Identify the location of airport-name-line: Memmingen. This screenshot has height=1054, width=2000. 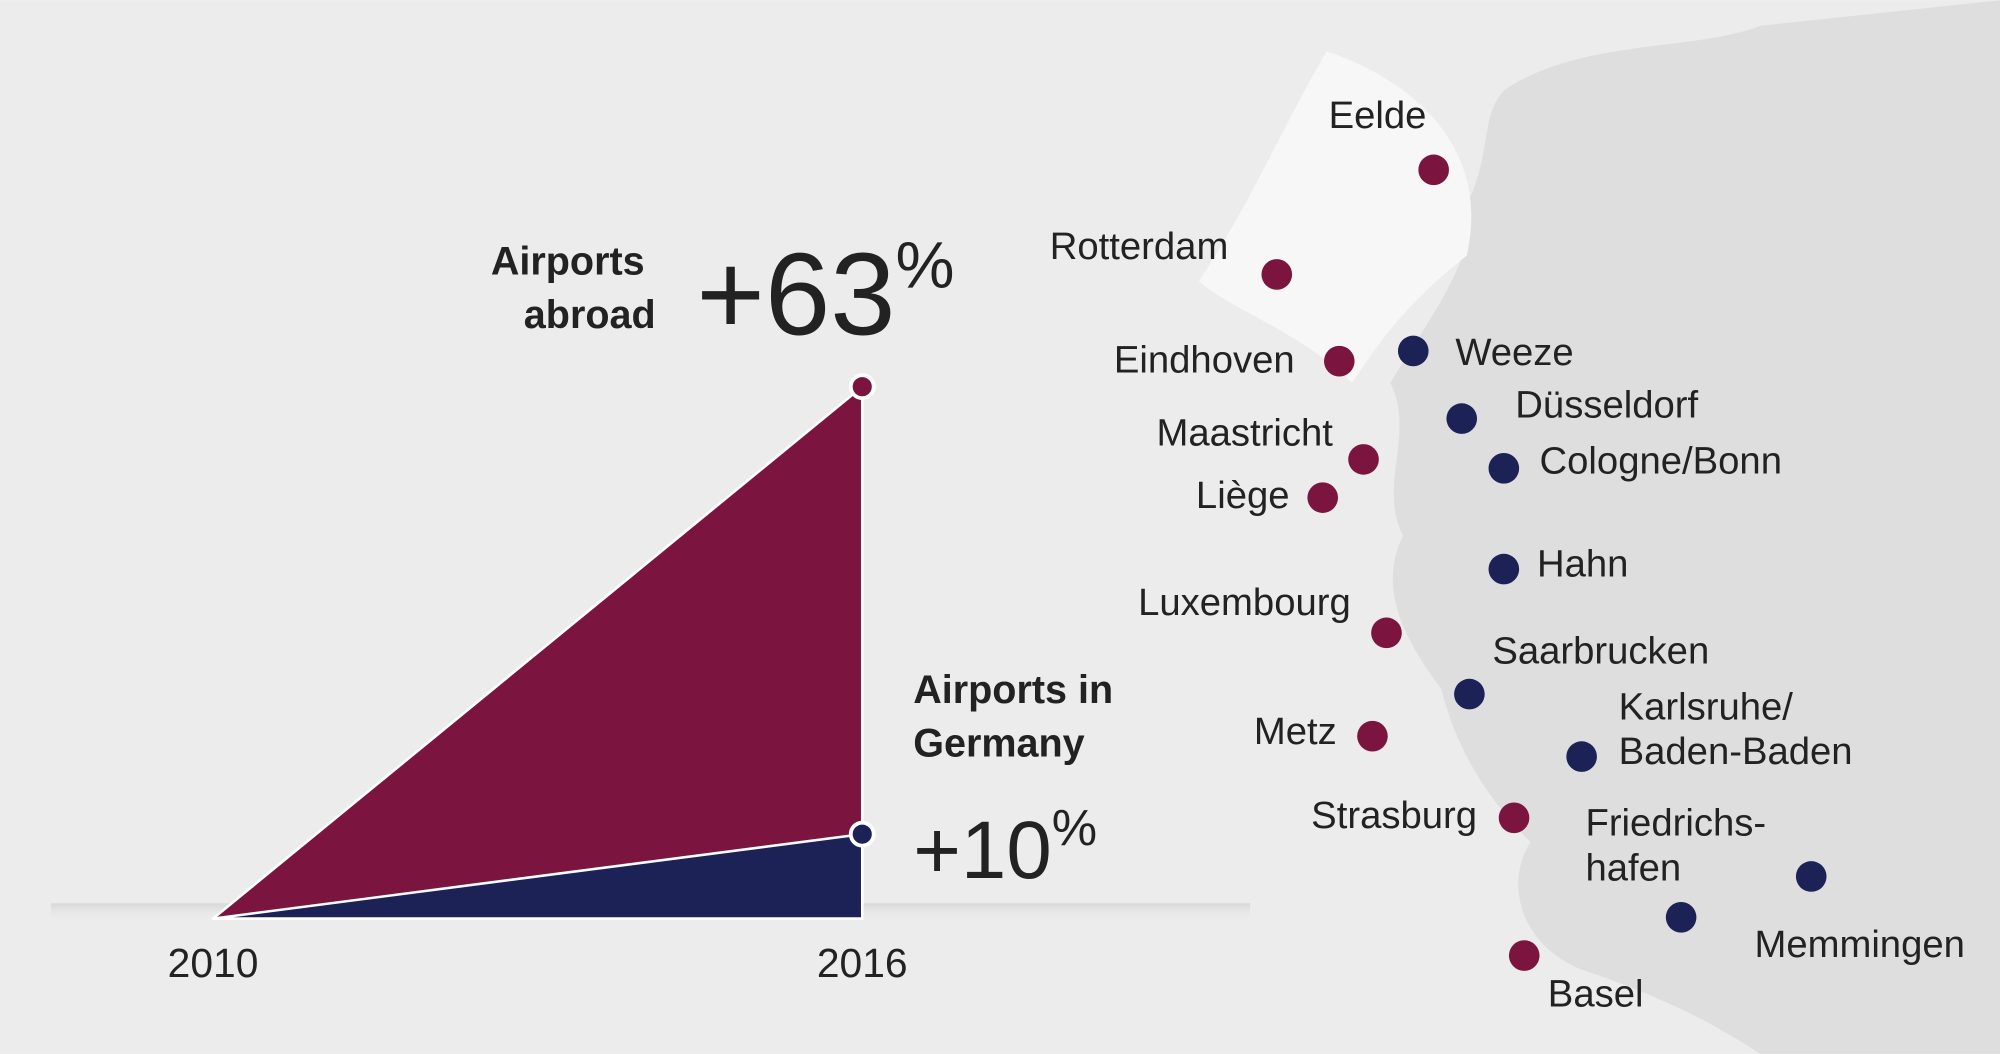
(1859, 944).